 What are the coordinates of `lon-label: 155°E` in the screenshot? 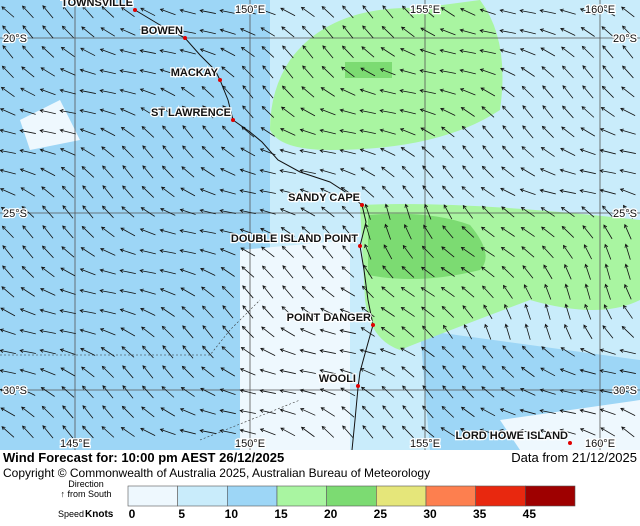 It's located at (425, 444).